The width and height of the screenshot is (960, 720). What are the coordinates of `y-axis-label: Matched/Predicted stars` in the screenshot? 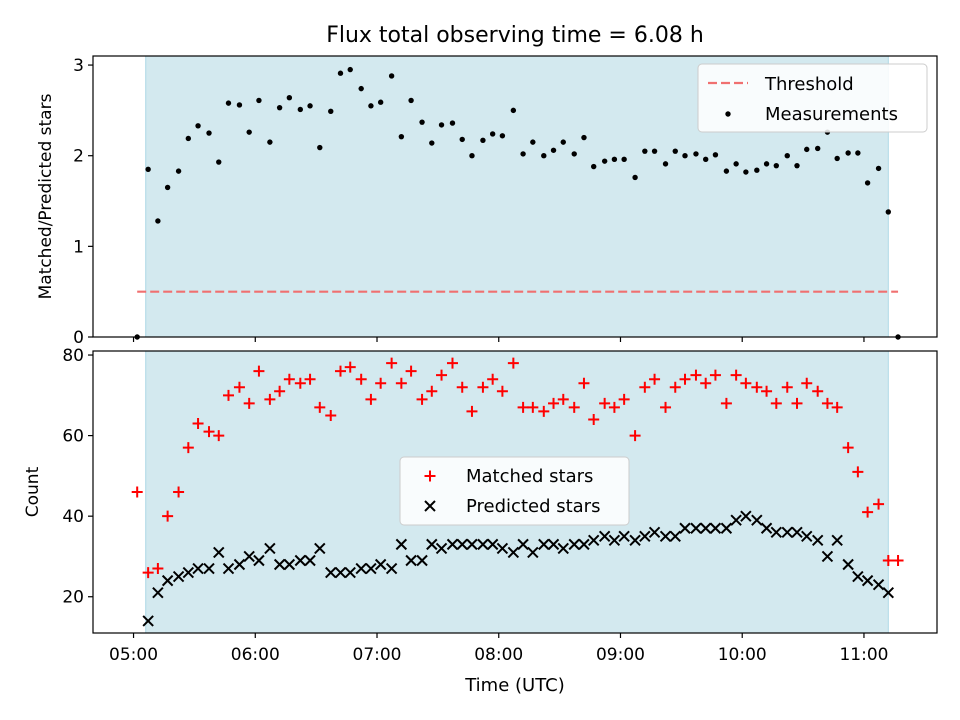 It's located at (46, 196).